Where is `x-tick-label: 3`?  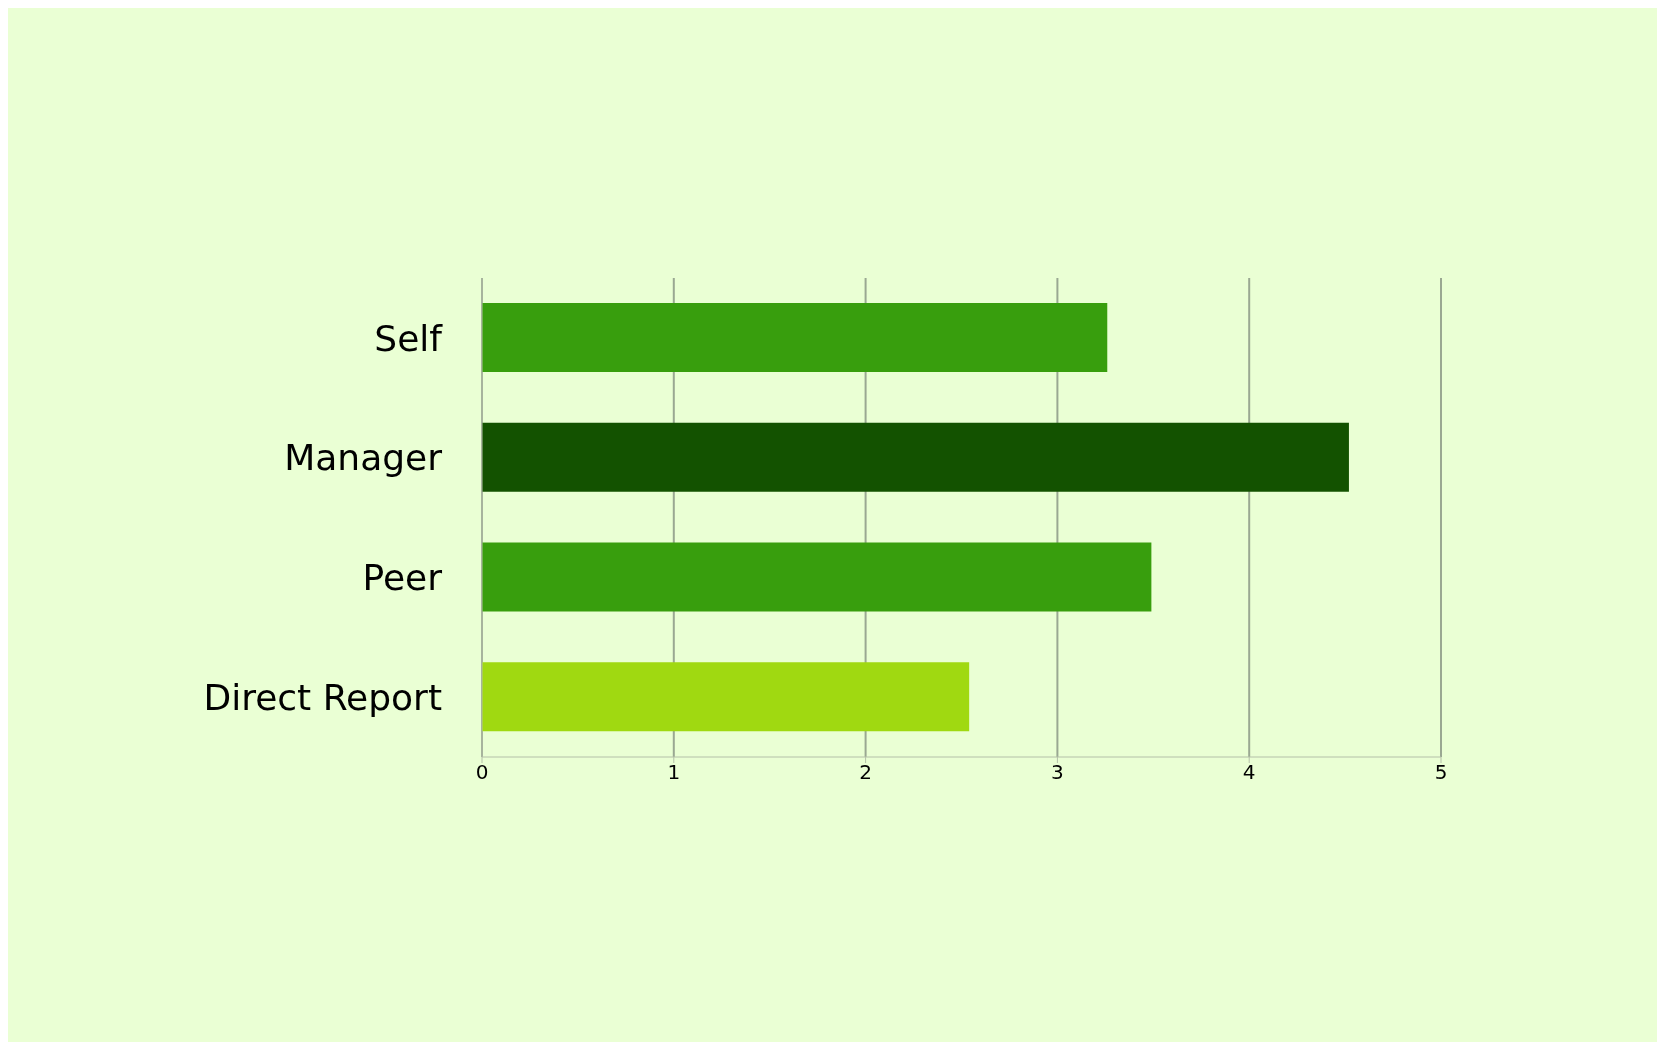
x-tick-label: 3 is located at coordinates (1057, 772).